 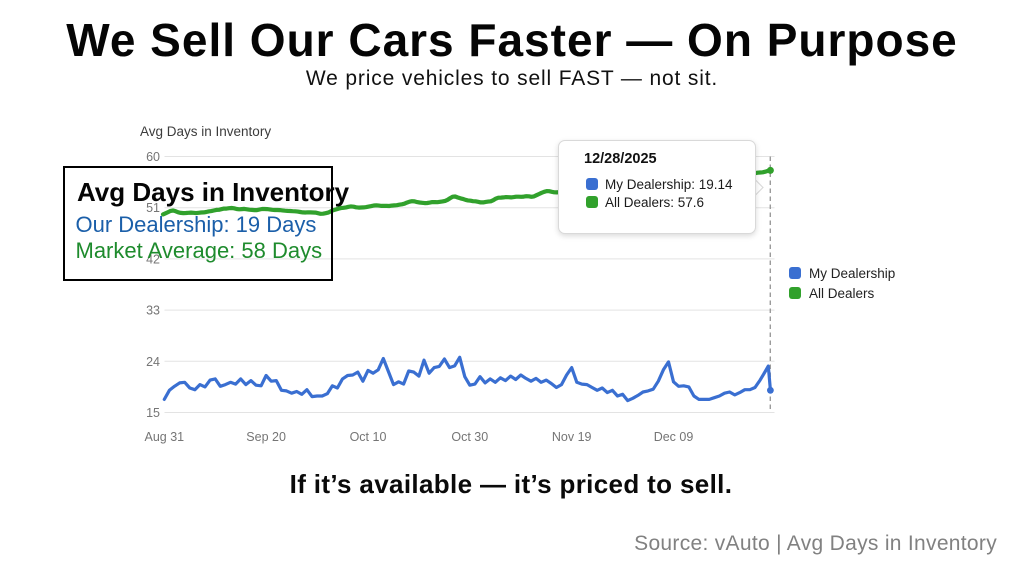 What do you see at coordinates (153, 259) in the screenshot?
I see `svg-text: 42` at bounding box center [153, 259].